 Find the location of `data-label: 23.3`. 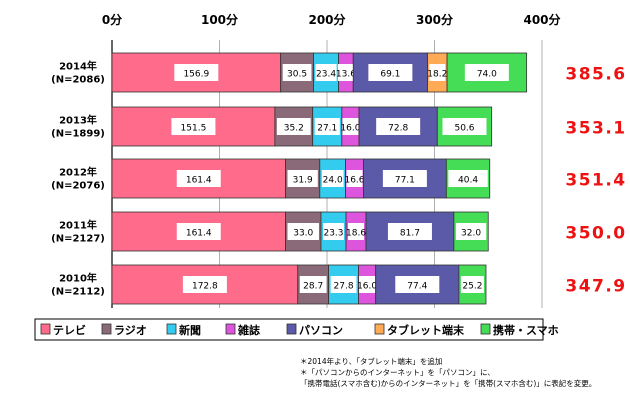

data-label: 23.3 is located at coordinates (333, 234).